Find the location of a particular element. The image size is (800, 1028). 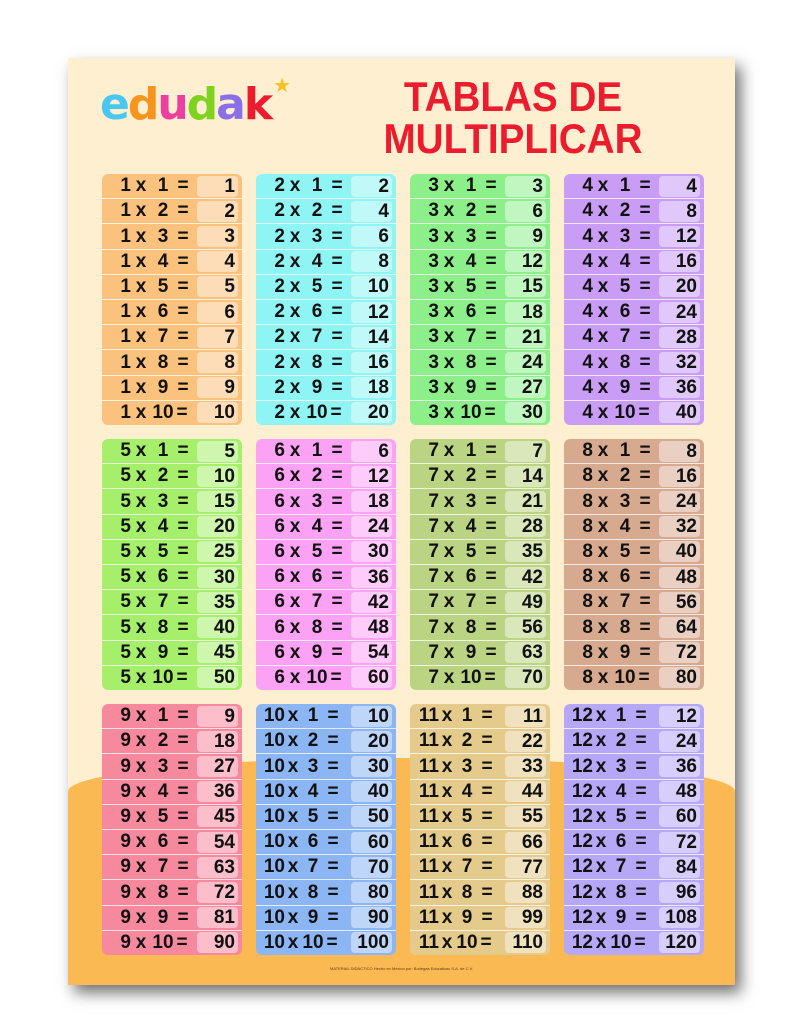

logo-area: edudak ★ is located at coordinates (195, 103).